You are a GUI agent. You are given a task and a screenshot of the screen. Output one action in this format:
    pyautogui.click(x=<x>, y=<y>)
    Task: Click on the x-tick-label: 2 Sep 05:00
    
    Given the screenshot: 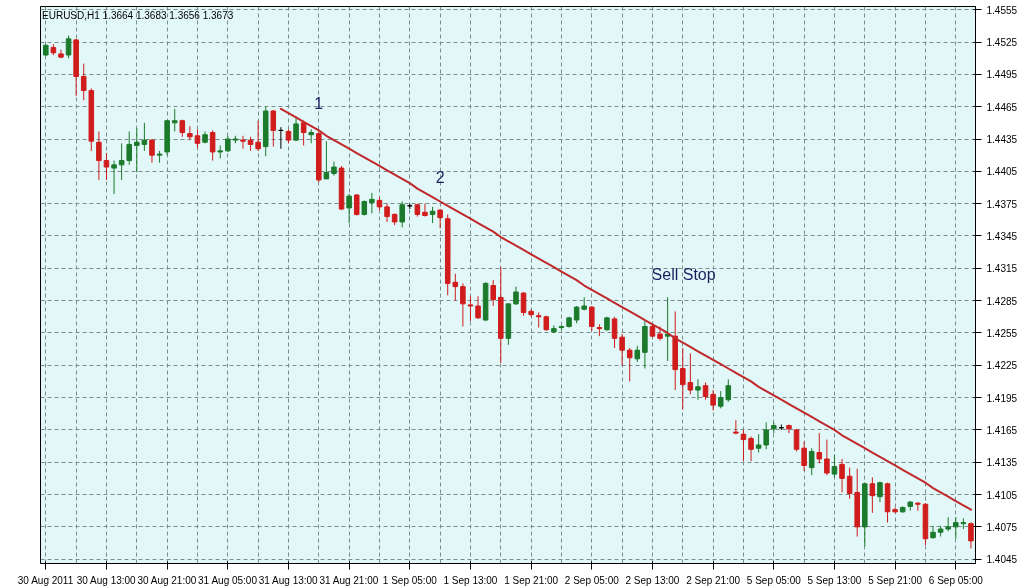 What is the action you would take?
    pyautogui.click(x=592, y=580)
    